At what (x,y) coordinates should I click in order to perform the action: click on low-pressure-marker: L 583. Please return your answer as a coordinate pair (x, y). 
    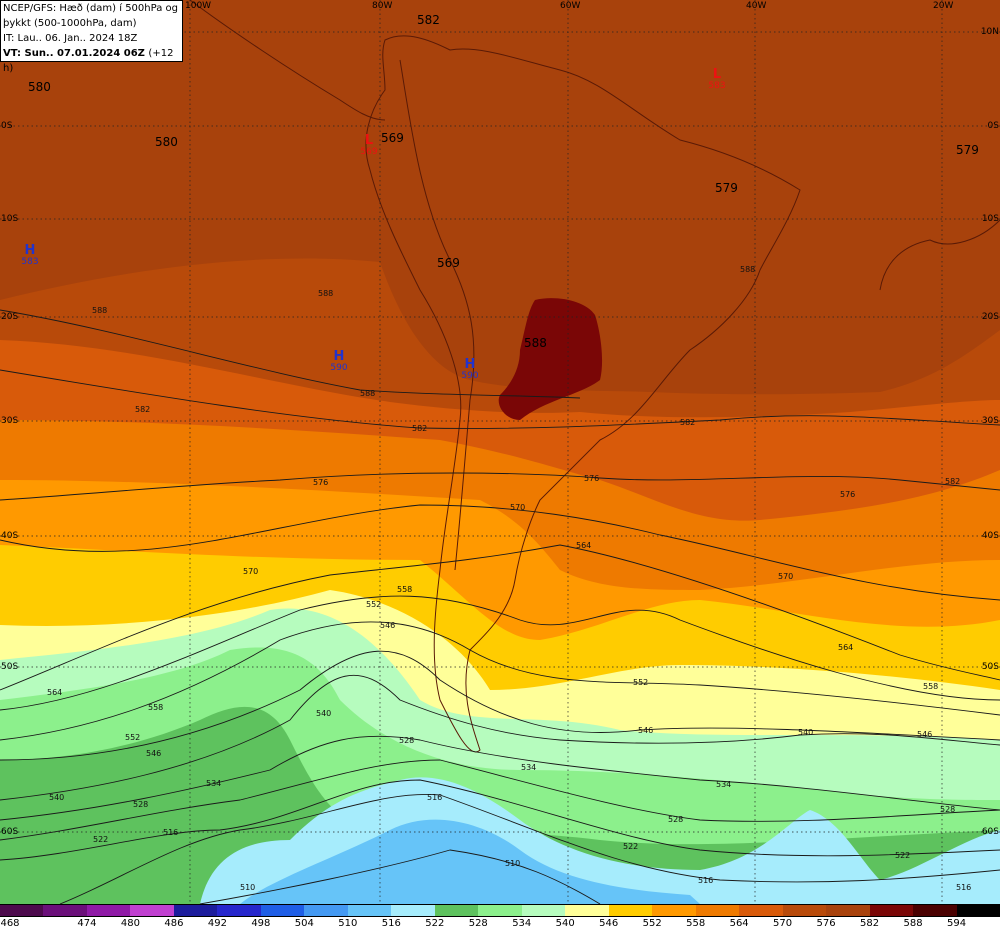
    Looking at the image, I should click on (717, 79).